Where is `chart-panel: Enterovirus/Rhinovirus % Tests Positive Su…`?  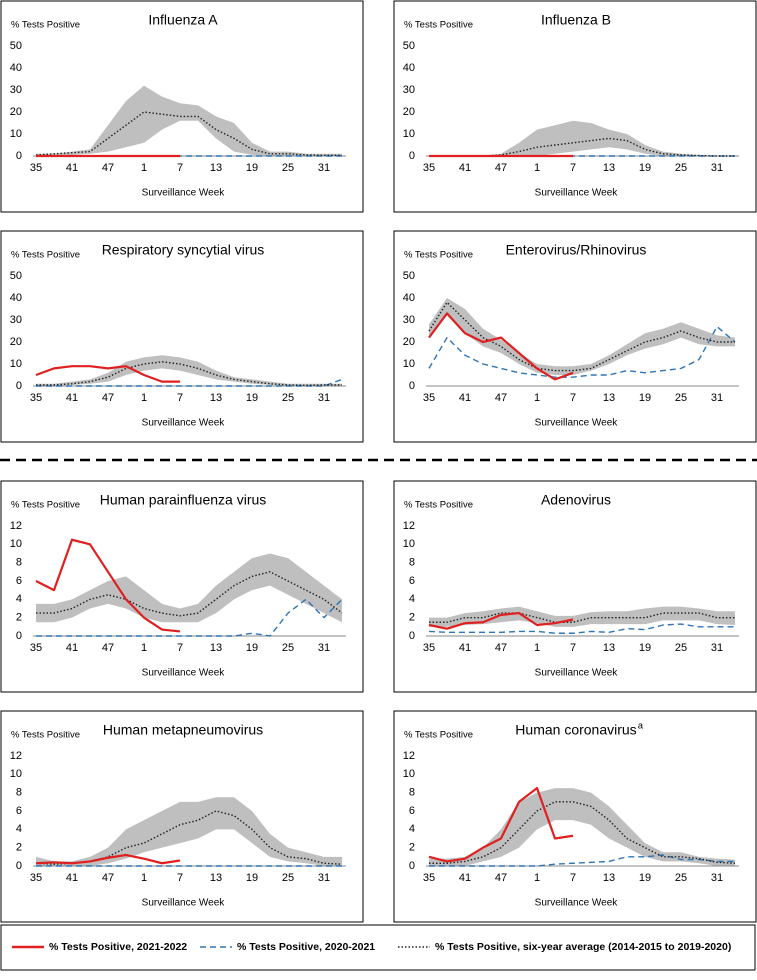
chart-panel: Enterovirus/Rhinovirus % Tests Positive Su… is located at coordinates (575, 336).